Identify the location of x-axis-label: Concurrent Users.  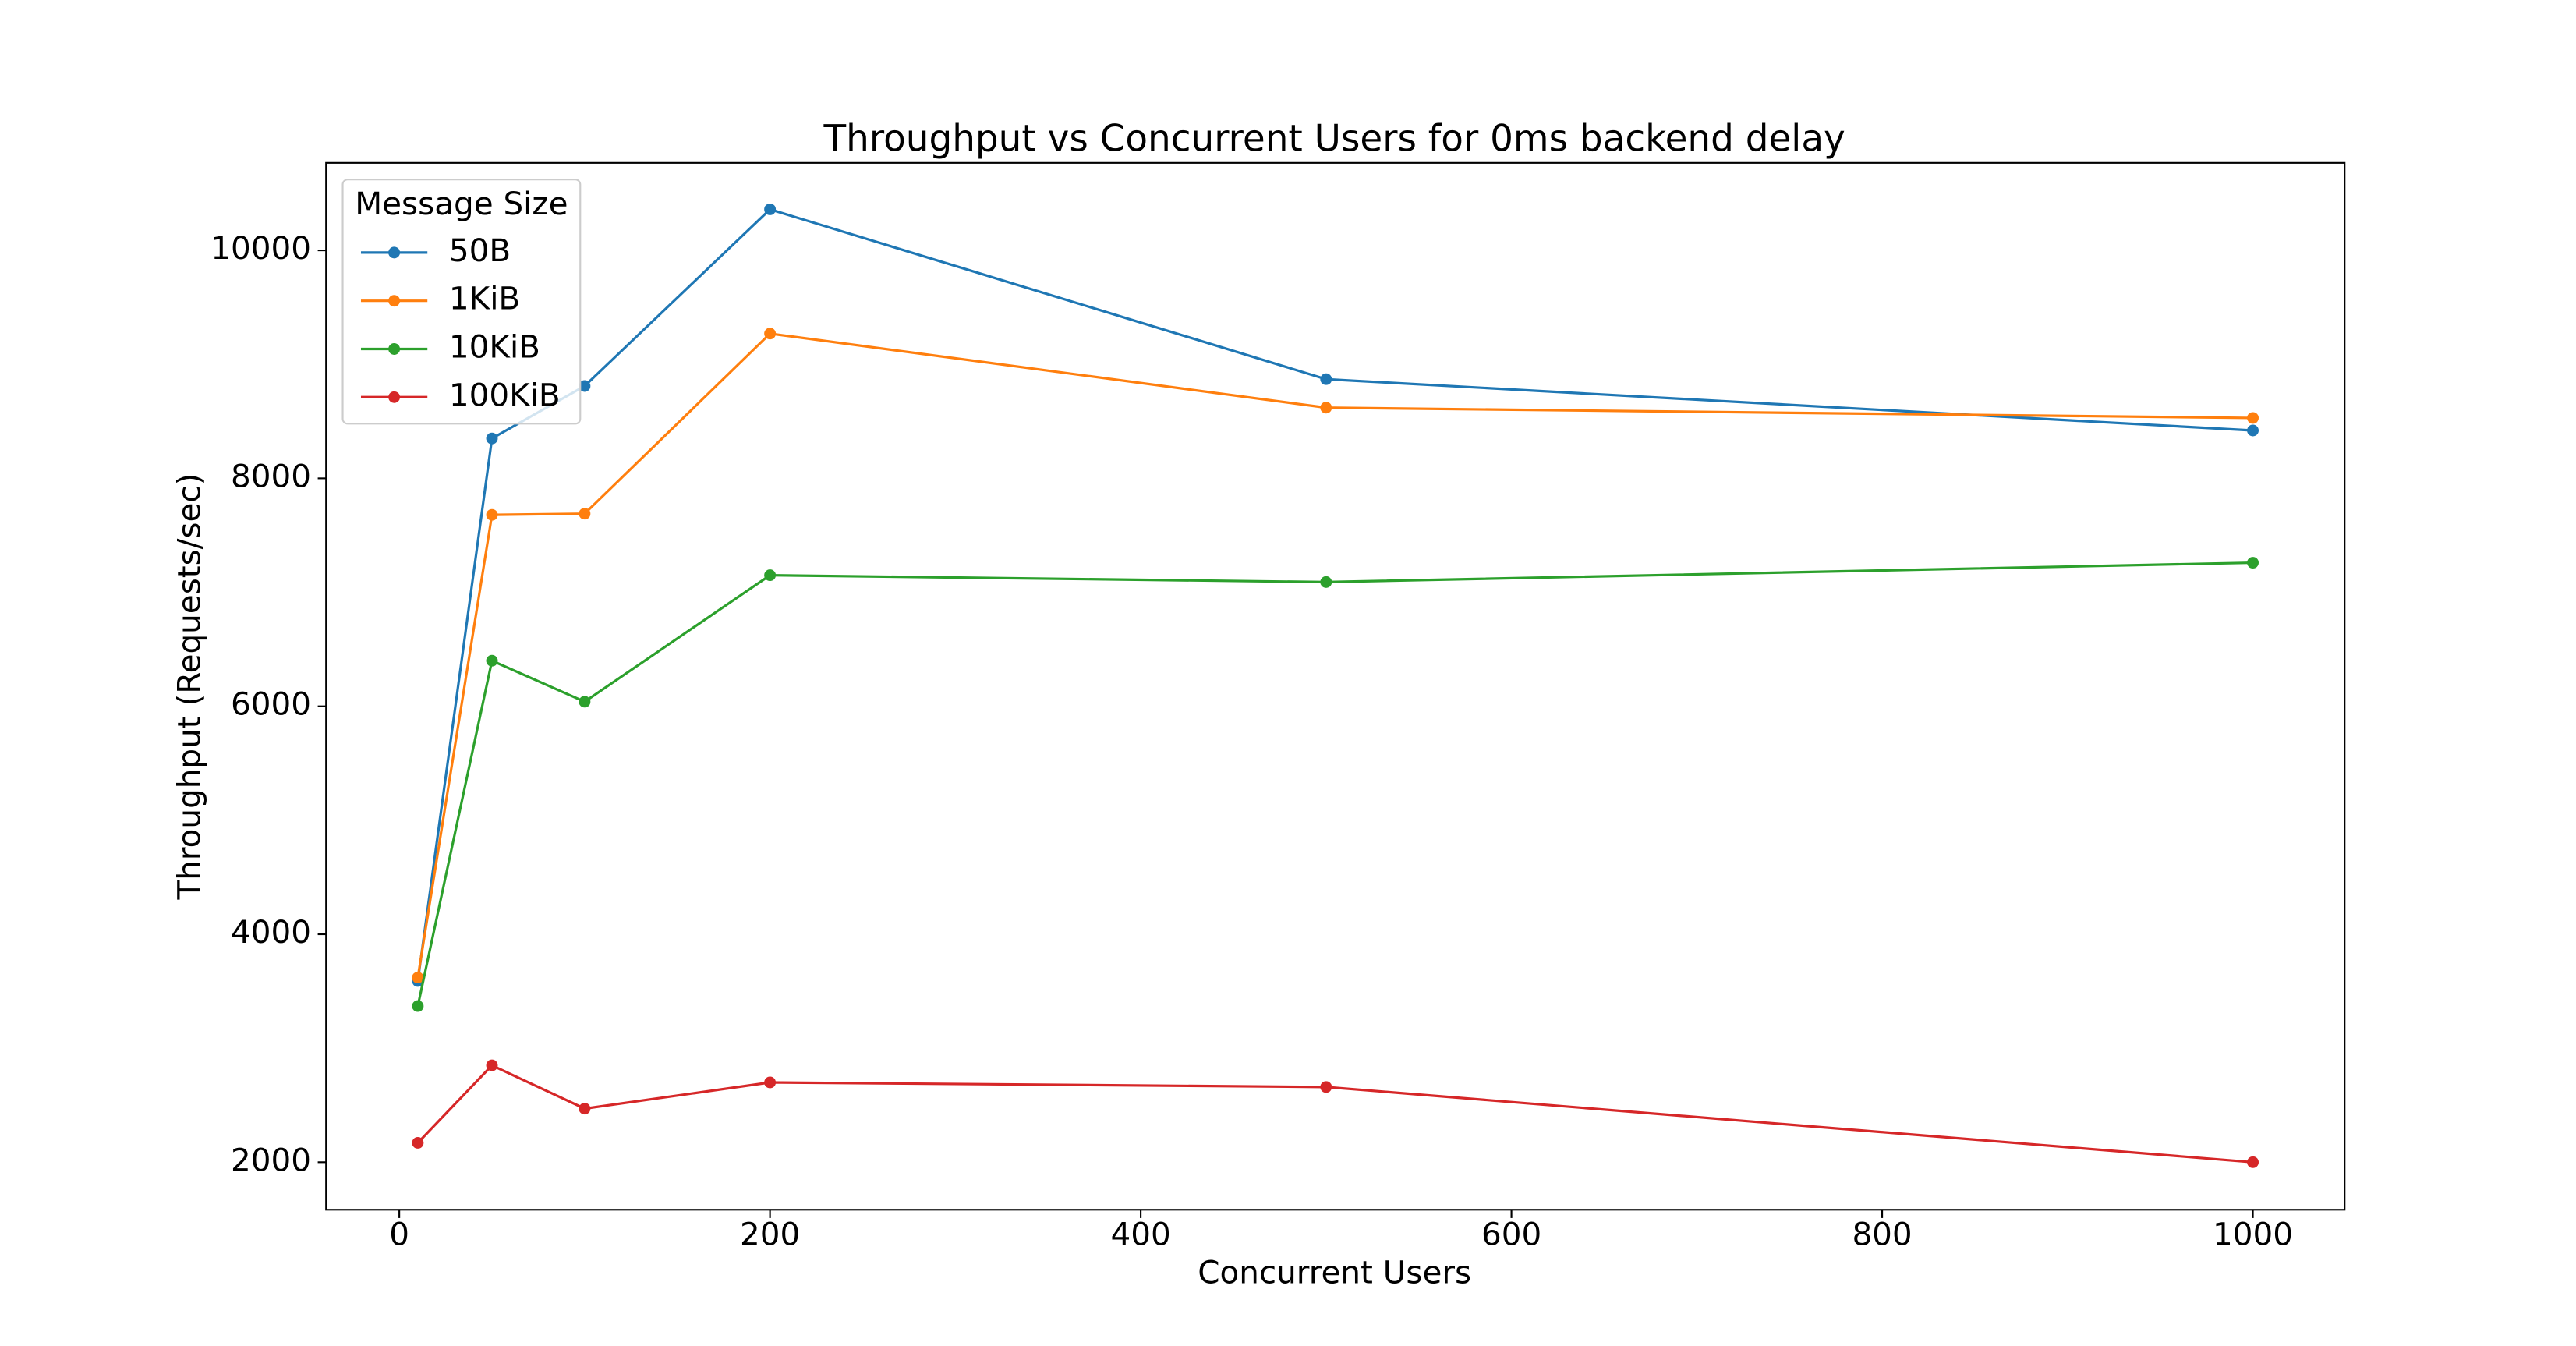
(1334, 1272).